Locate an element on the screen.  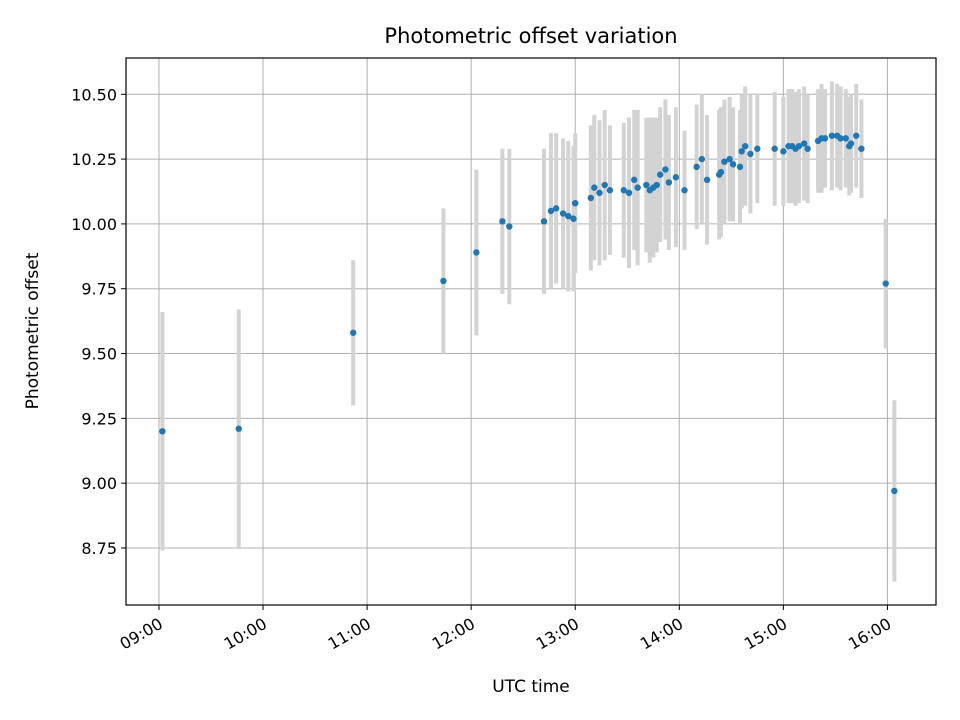
y-tick-label: 9.50 is located at coordinates (99, 354).